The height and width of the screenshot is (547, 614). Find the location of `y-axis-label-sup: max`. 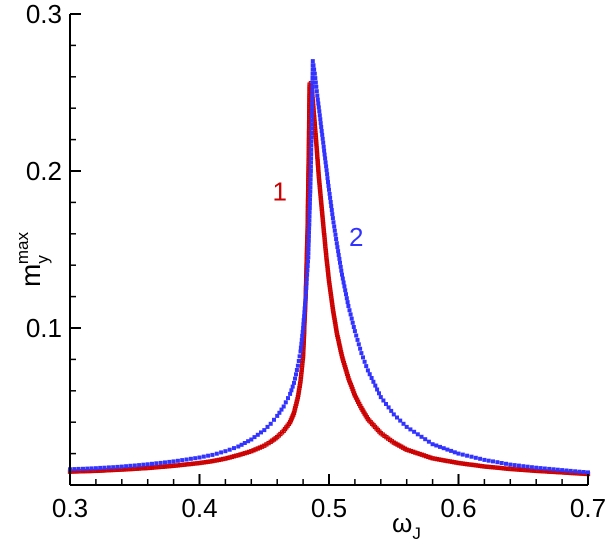

y-axis-label-sup: max is located at coordinates (22, 248).